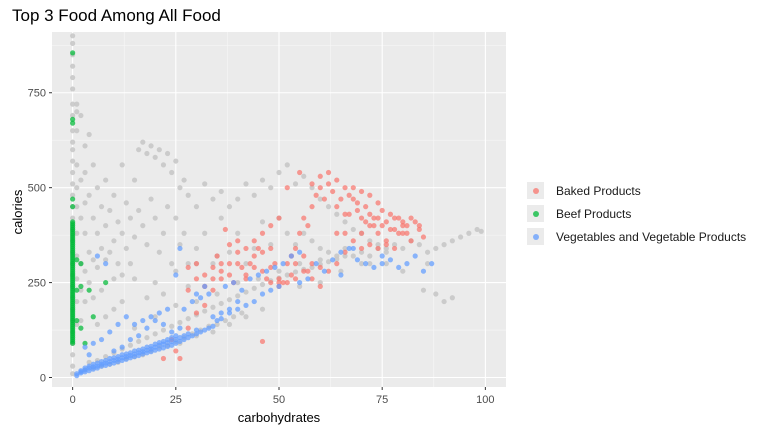  Describe the element at coordinates (651, 236) in the screenshot. I see `legend-label: Vegetables and Vegetable Products` at that location.